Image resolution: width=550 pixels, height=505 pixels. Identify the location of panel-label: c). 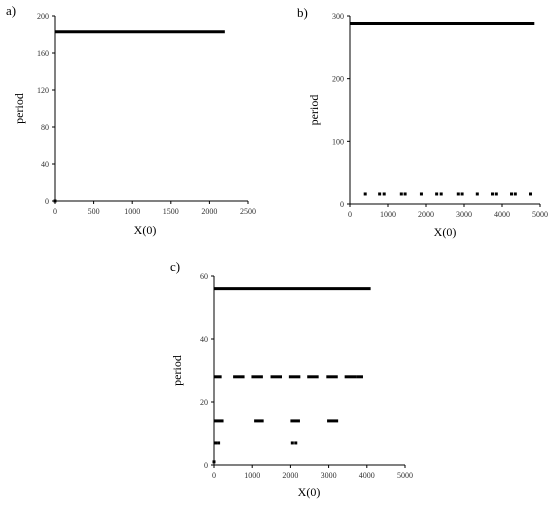
(175, 266).